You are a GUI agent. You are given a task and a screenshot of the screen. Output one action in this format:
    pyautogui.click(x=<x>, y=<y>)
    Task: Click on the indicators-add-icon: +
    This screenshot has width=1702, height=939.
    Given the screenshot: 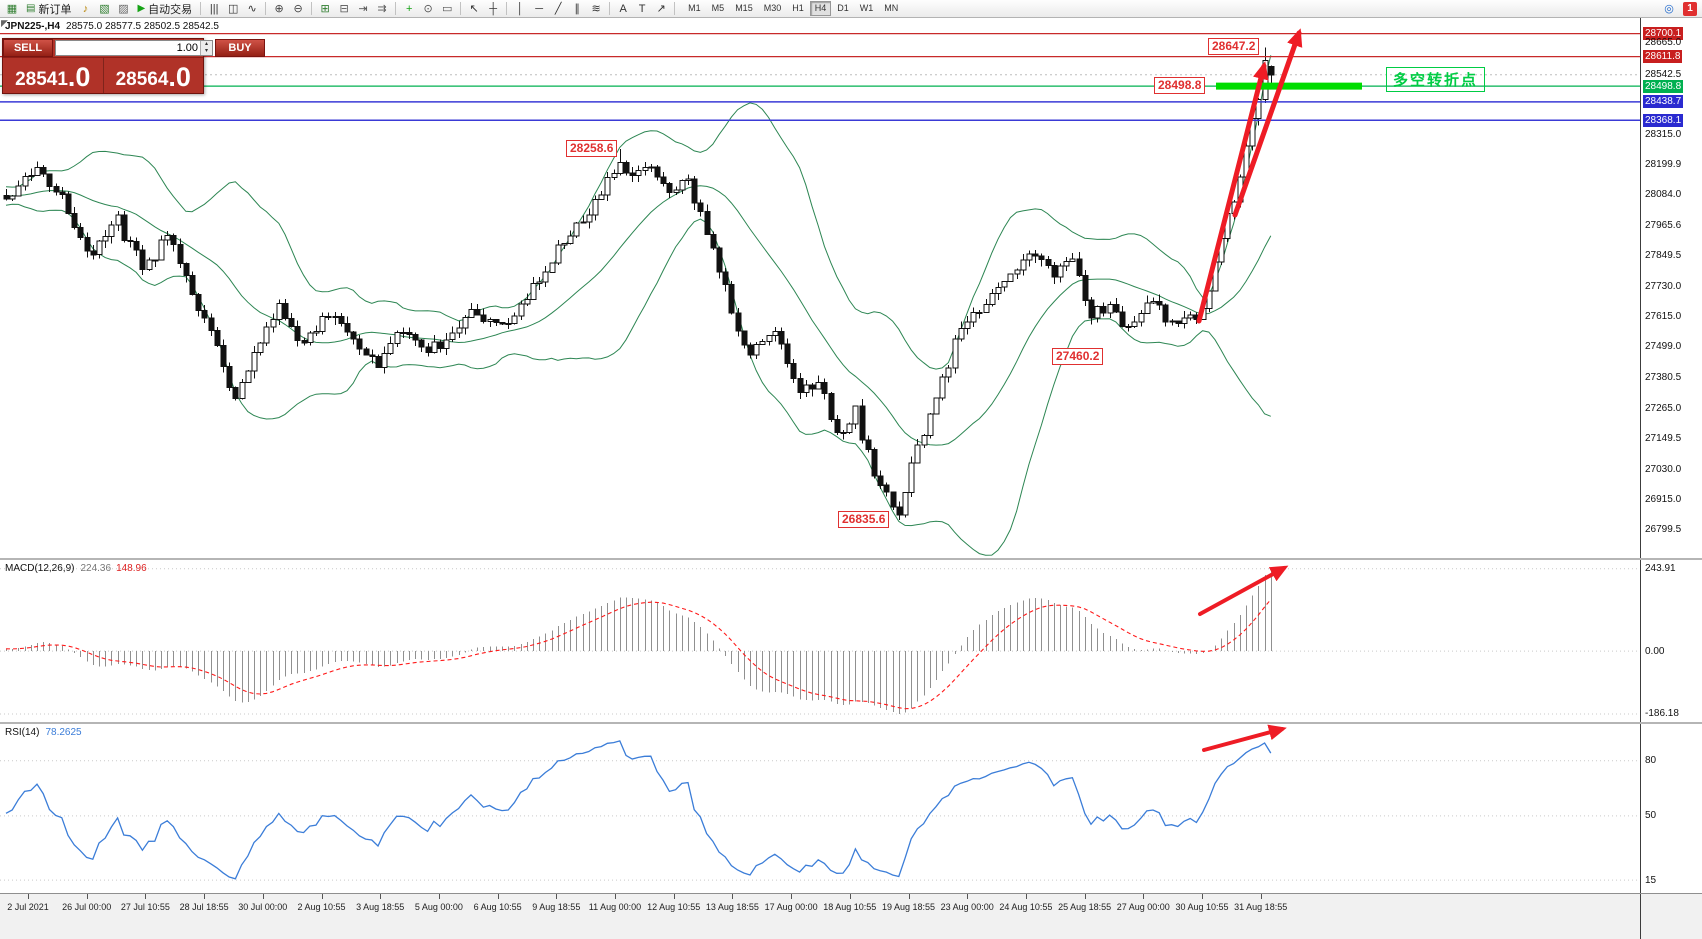 What is the action you would take?
    pyautogui.click(x=409, y=8)
    